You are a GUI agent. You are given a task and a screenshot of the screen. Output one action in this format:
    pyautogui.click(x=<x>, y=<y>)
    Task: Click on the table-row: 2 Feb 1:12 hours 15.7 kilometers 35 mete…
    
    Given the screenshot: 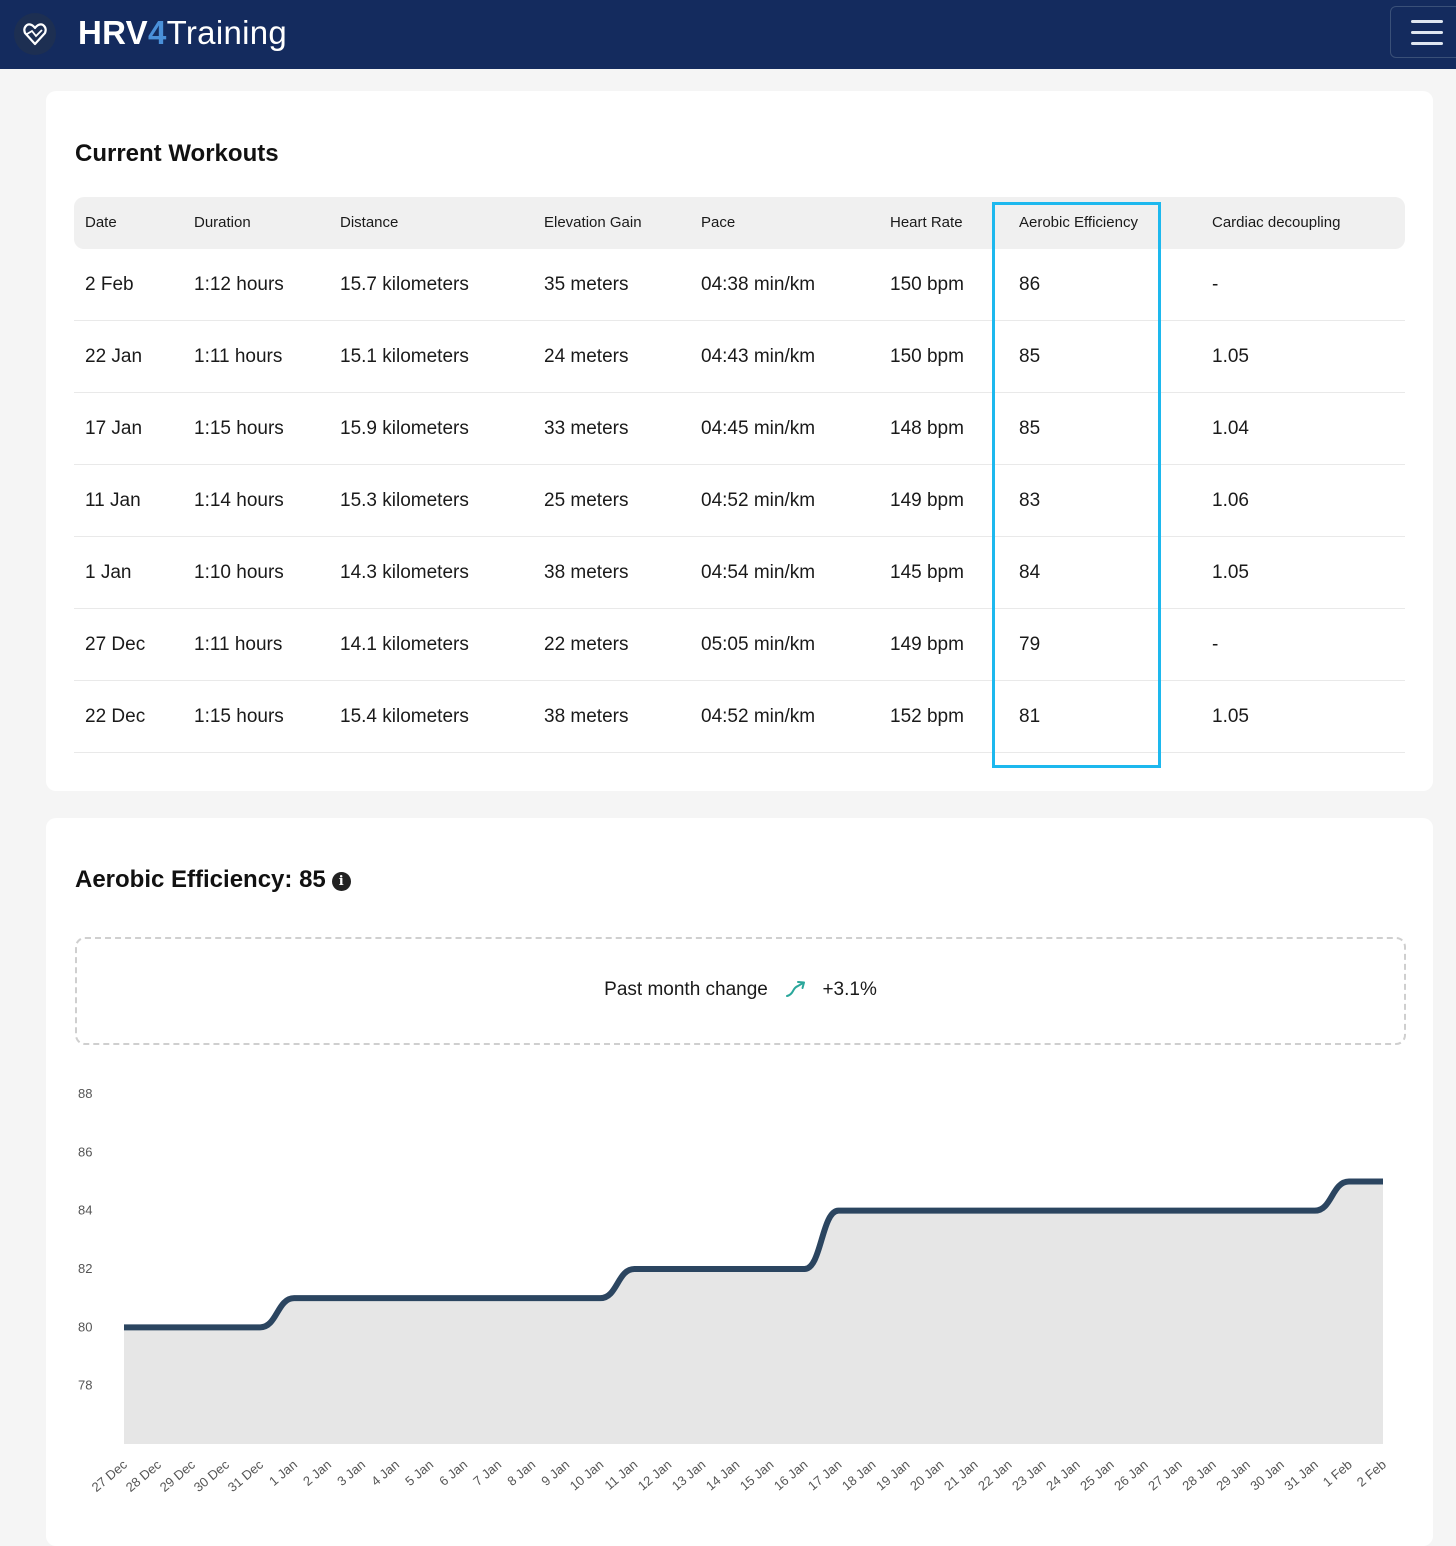 What is the action you would take?
    pyautogui.click(x=739, y=285)
    